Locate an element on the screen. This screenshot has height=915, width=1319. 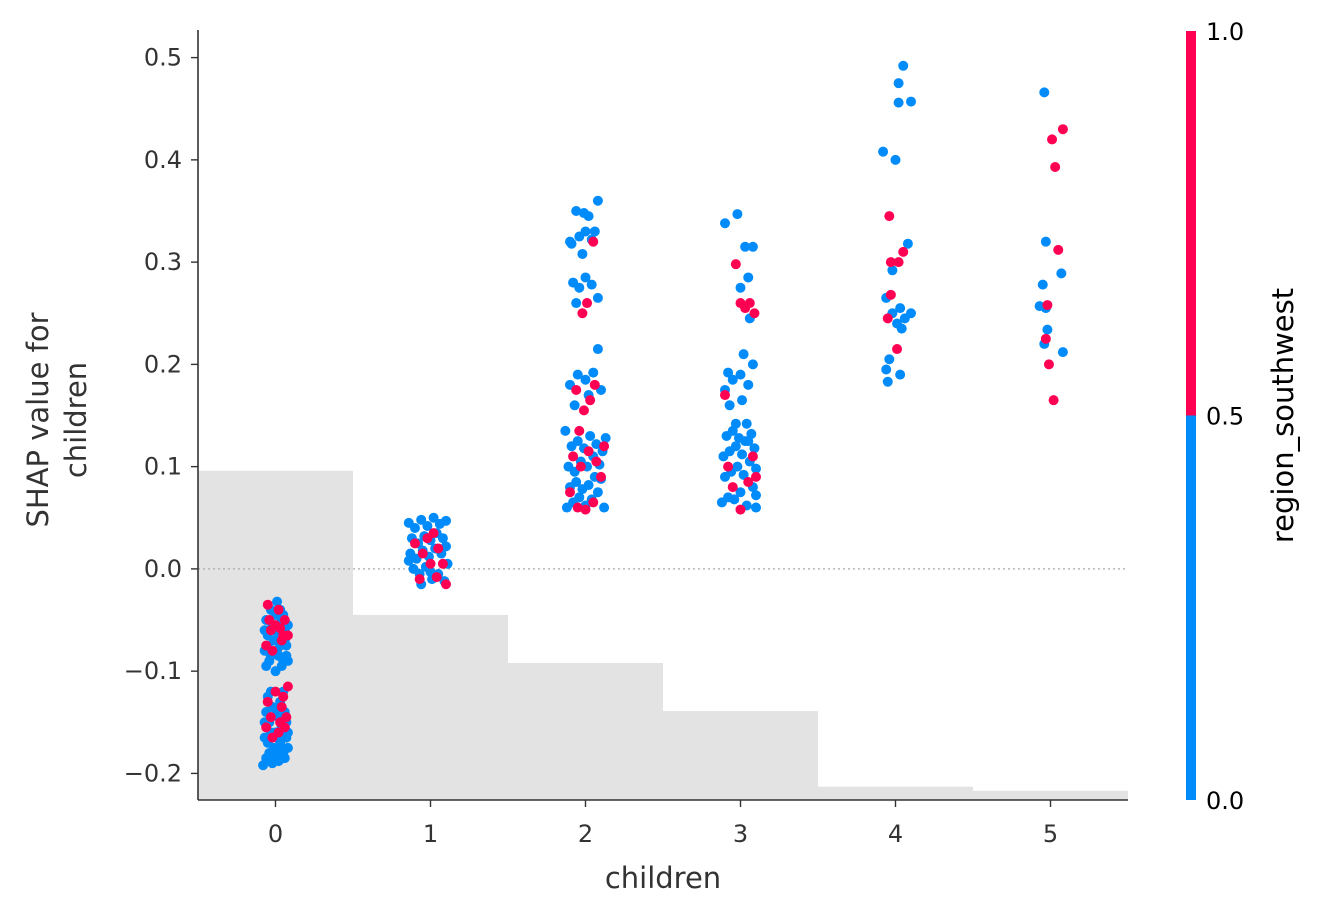
y-tick-label: 0.0 is located at coordinates (163, 569).